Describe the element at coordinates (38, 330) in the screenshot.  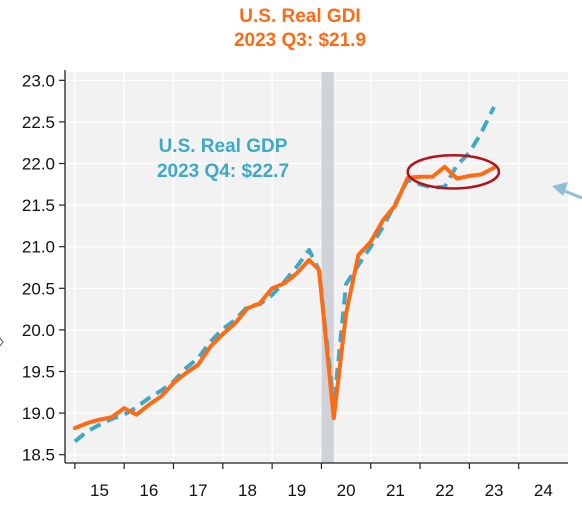
I see `y-tick-label: 20.0` at that location.